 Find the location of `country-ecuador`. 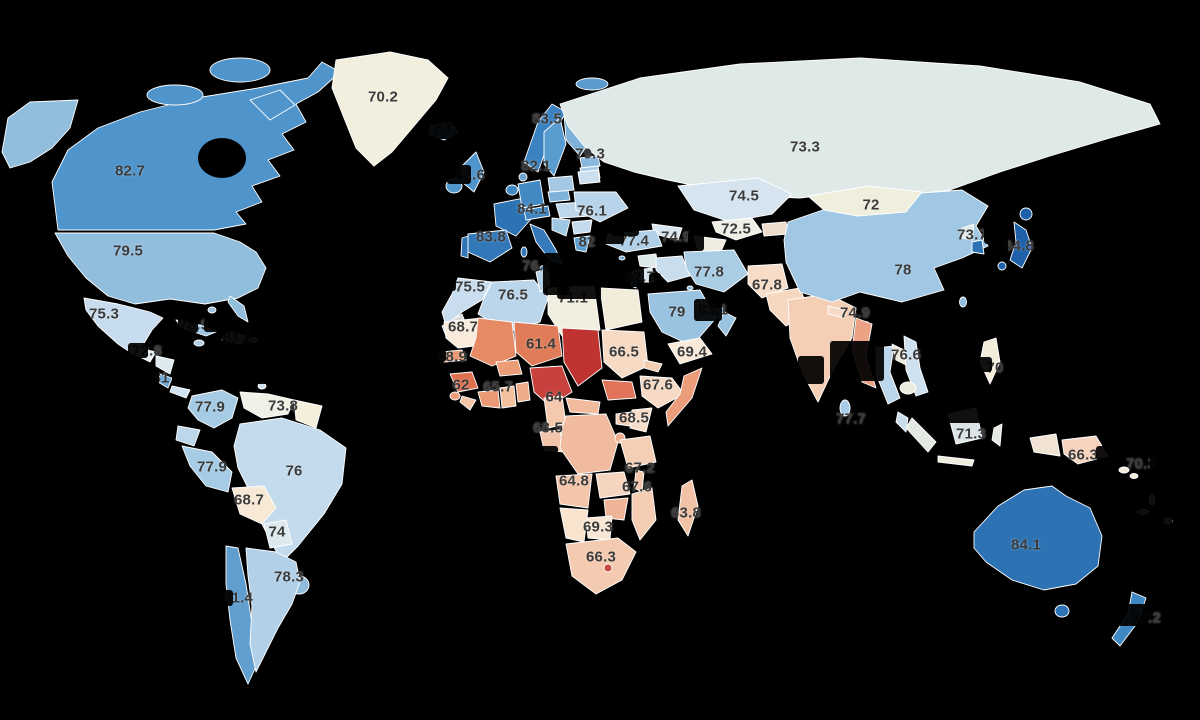

country-ecuador is located at coordinates (188, 436).